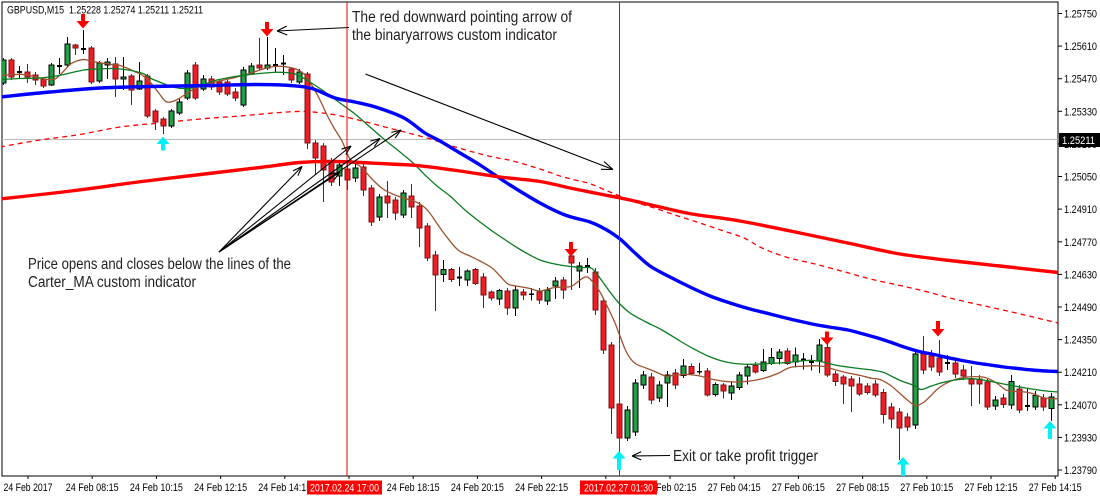 The height and width of the screenshot is (500, 1100). What do you see at coordinates (734, 488) in the screenshot?
I see `svg-text: 27 Feb 04:15` at bounding box center [734, 488].